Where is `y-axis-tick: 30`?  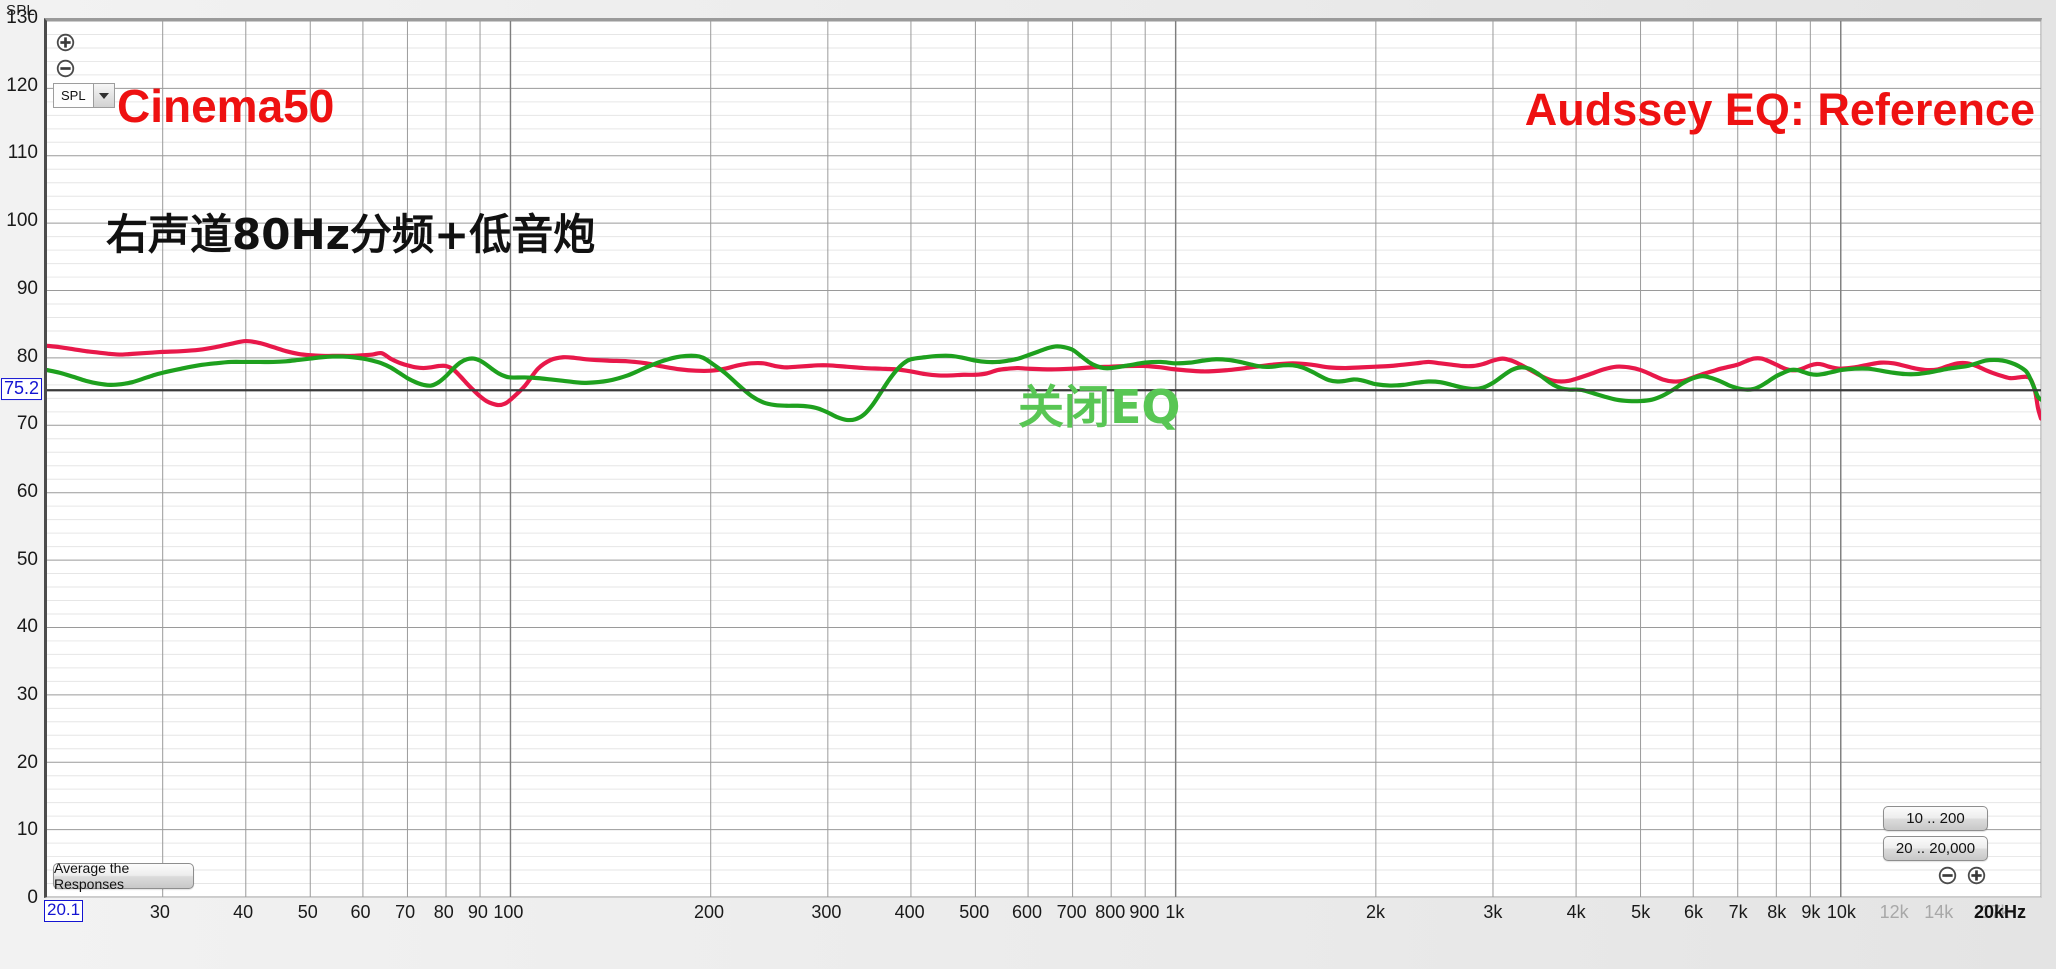
y-axis-tick: 30 is located at coordinates (27, 694).